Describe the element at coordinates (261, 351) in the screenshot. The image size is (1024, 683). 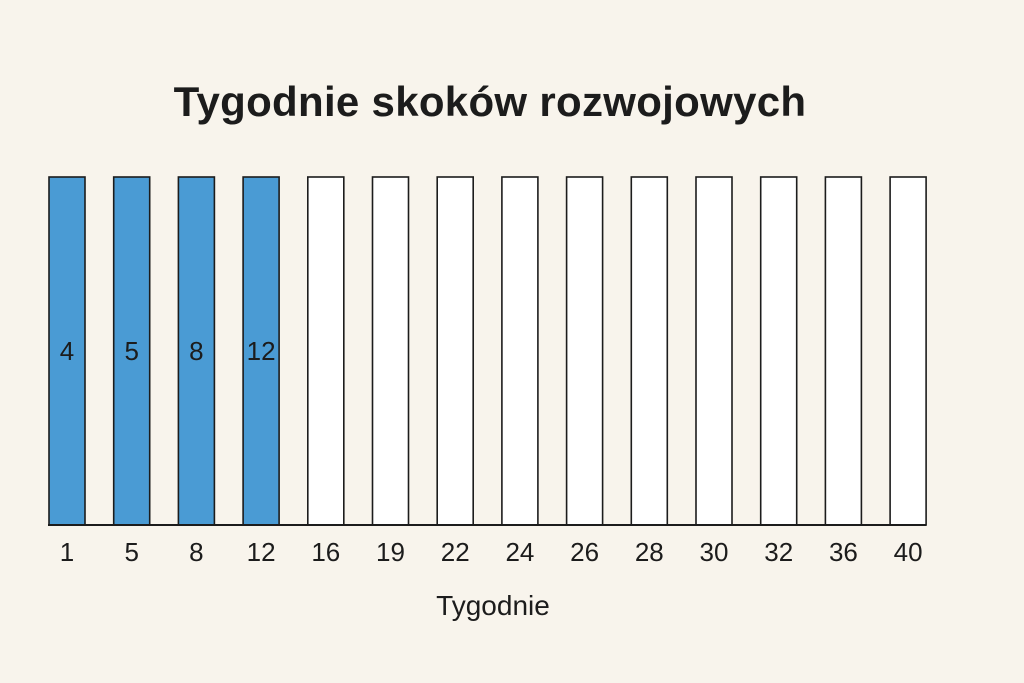
I see `bar-label-12: 12` at that location.